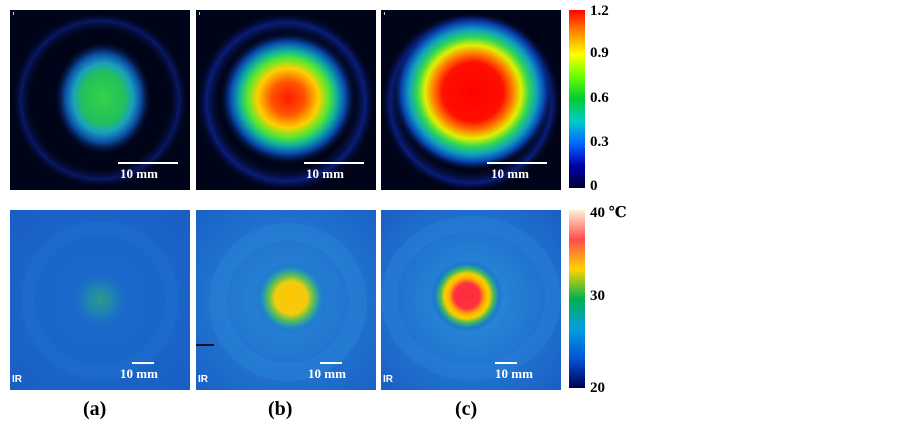 The image size is (902, 427). I want to click on dose-tick-label: 0.9, so click(599, 53).